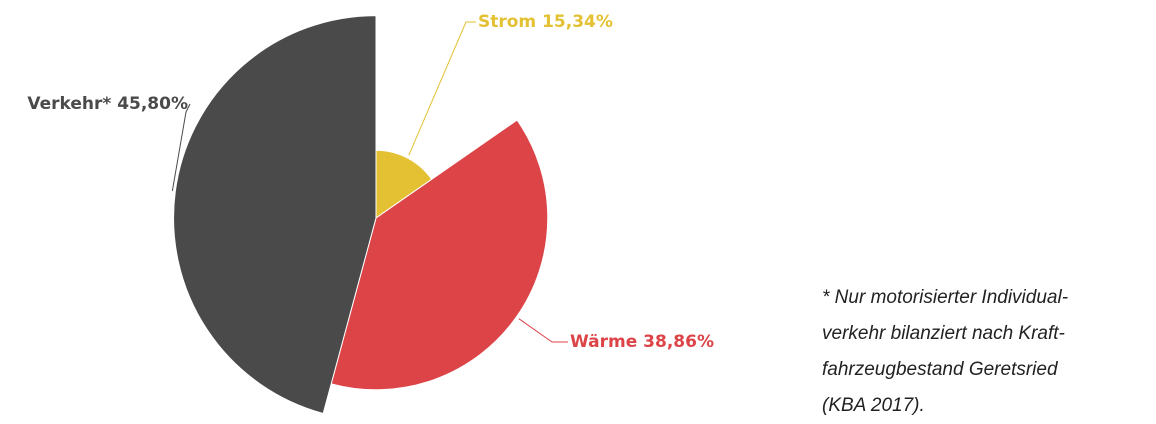 The image size is (1156, 424). What do you see at coordinates (940, 369) in the screenshot?
I see `footnote-line: fahrzeugbestand Geretsried` at bounding box center [940, 369].